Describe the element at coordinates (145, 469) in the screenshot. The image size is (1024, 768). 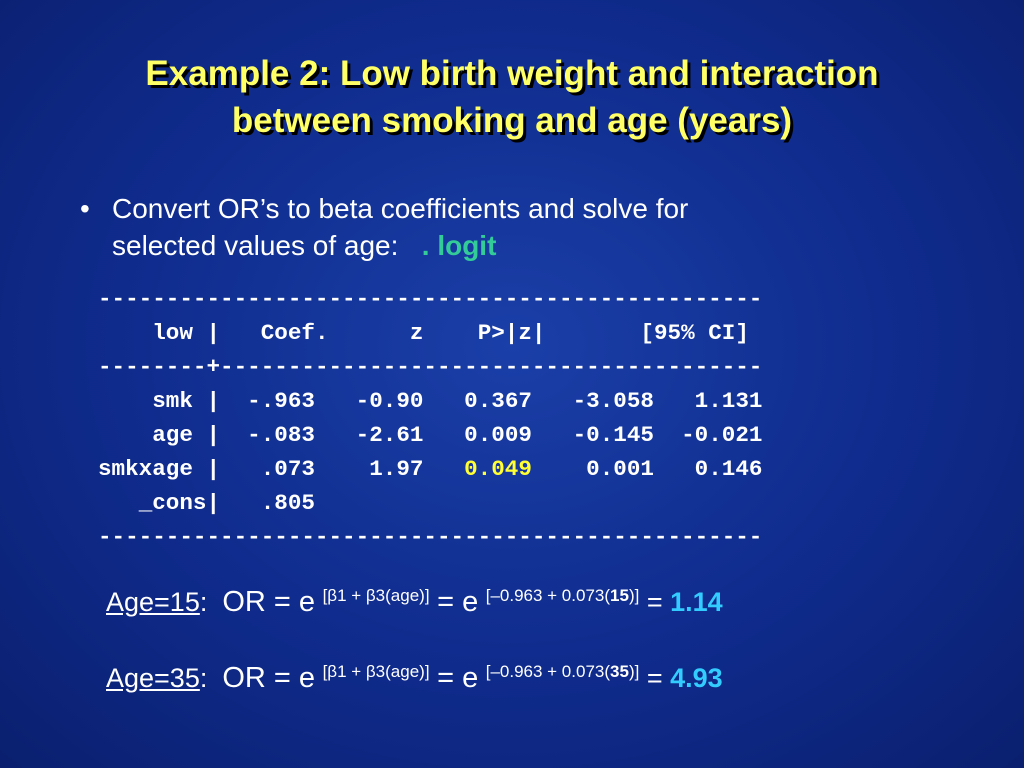
I see `row-var: smkxage` at that location.